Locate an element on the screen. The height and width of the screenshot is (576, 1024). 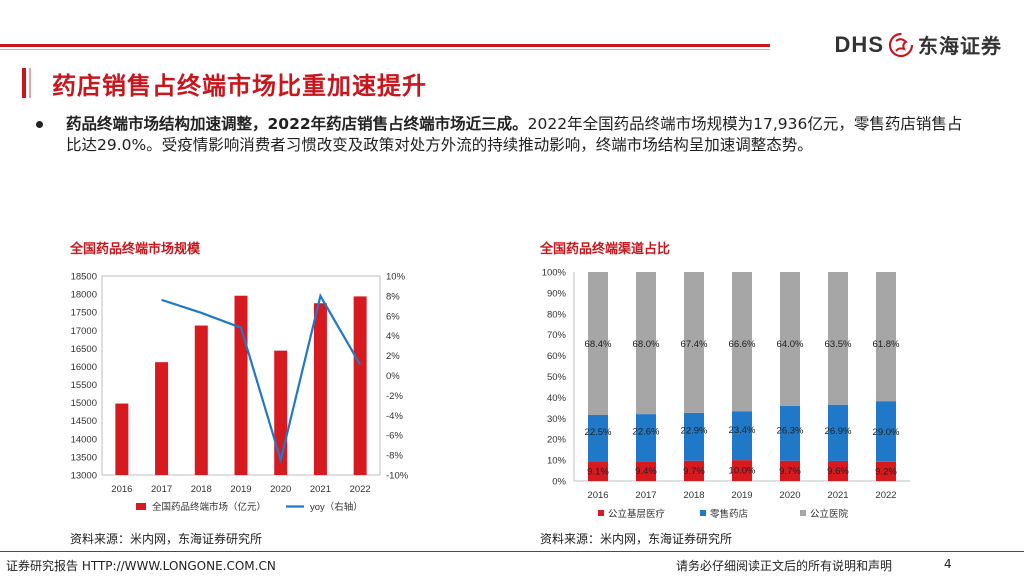
y-tick-label: 70% is located at coordinates (557, 335).